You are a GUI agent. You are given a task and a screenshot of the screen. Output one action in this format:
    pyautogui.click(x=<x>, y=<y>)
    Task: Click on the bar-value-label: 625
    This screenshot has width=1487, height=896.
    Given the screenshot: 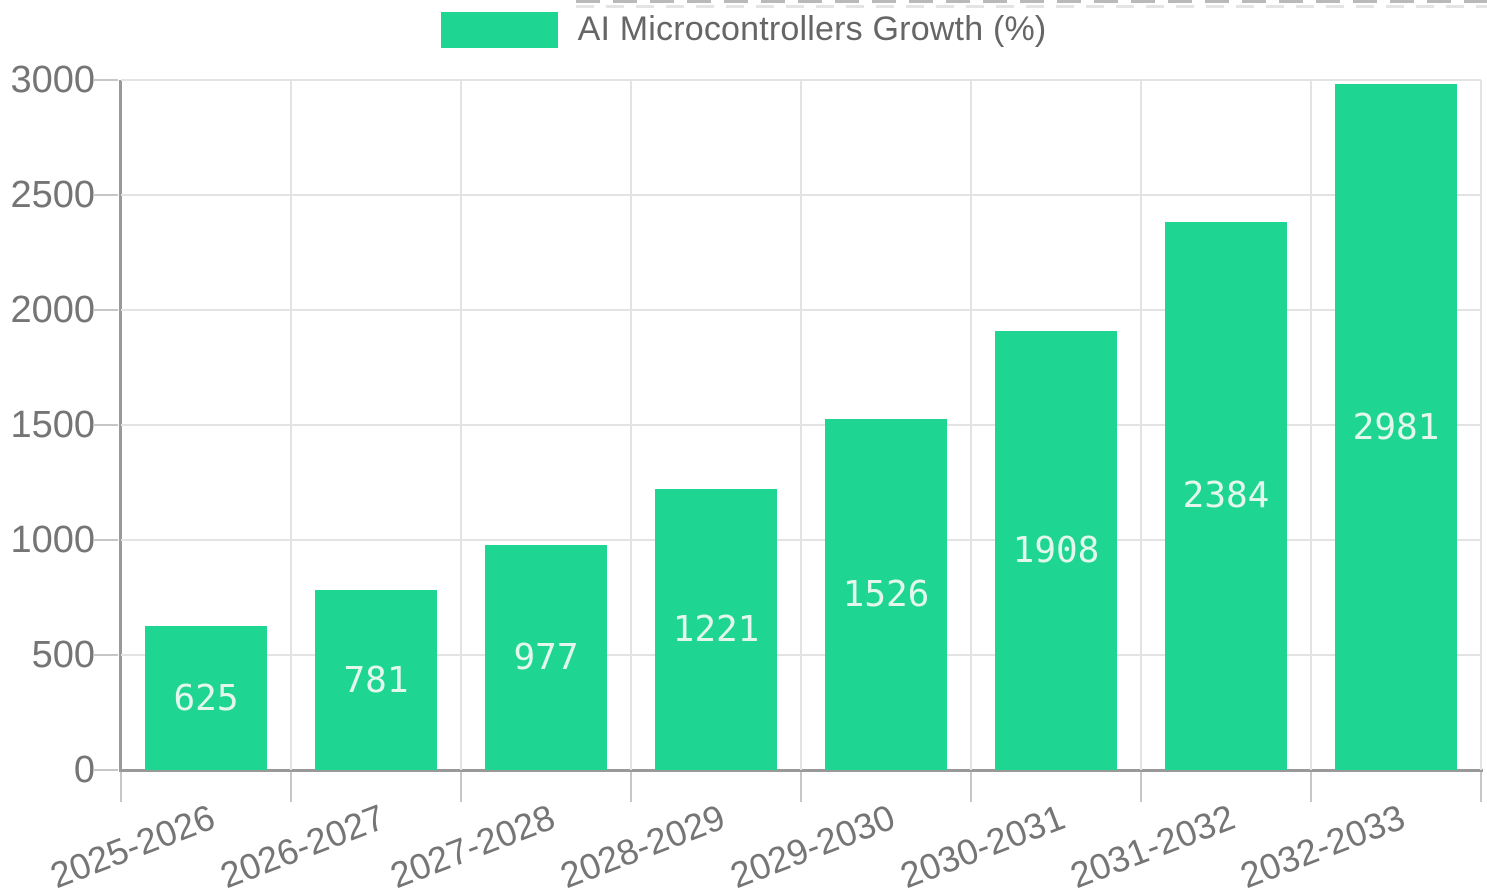 What is the action you would take?
    pyautogui.click(x=206, y=698)
    